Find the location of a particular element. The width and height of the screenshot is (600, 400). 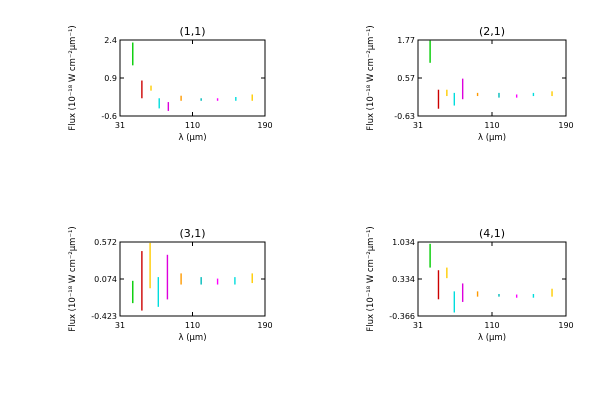

y-tick-label: -0.366 is located at coordinates (402, 316).